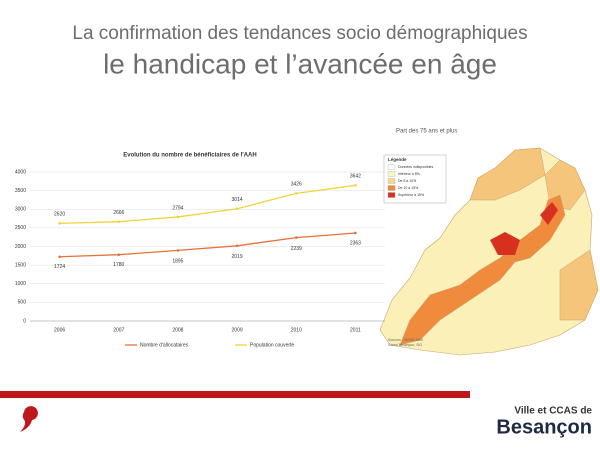 The height and width of the screenshot is (450, 600). I want to click on y-tick-label: 0, so click(24, 321).